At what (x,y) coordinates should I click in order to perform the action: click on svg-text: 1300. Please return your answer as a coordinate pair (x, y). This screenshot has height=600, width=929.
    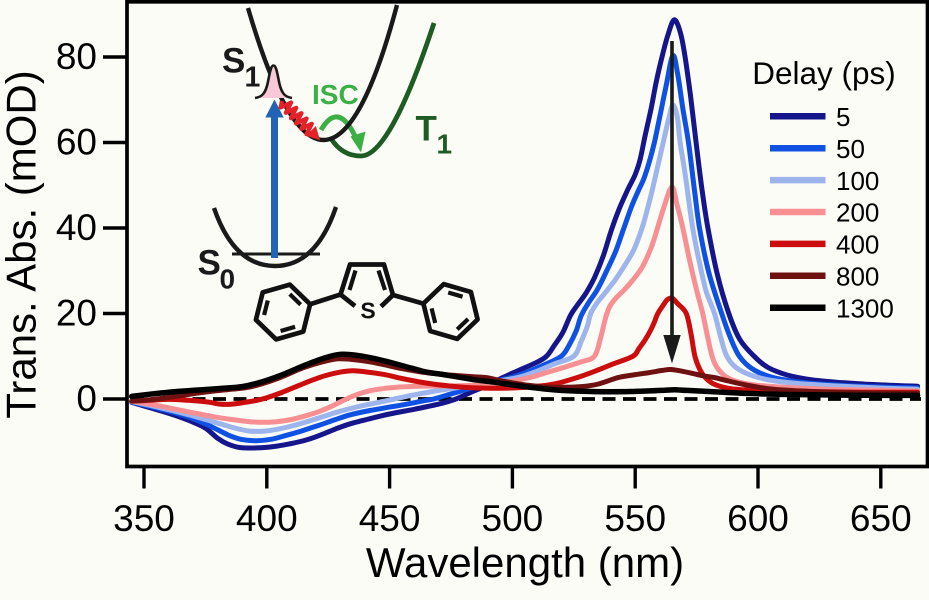
    Looking at the image, I should click on (865, 308).